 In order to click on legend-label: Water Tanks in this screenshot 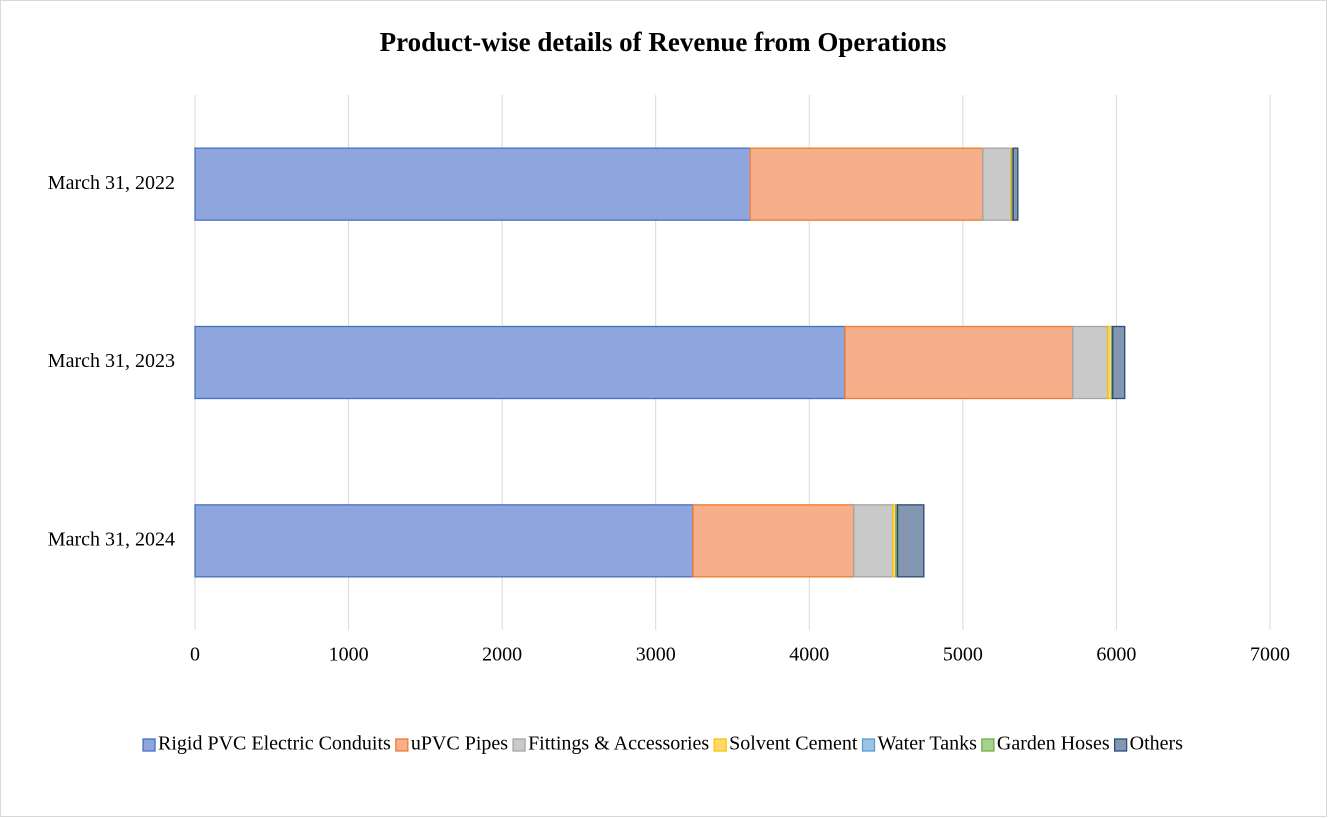, I will do `click(928, 744)`.